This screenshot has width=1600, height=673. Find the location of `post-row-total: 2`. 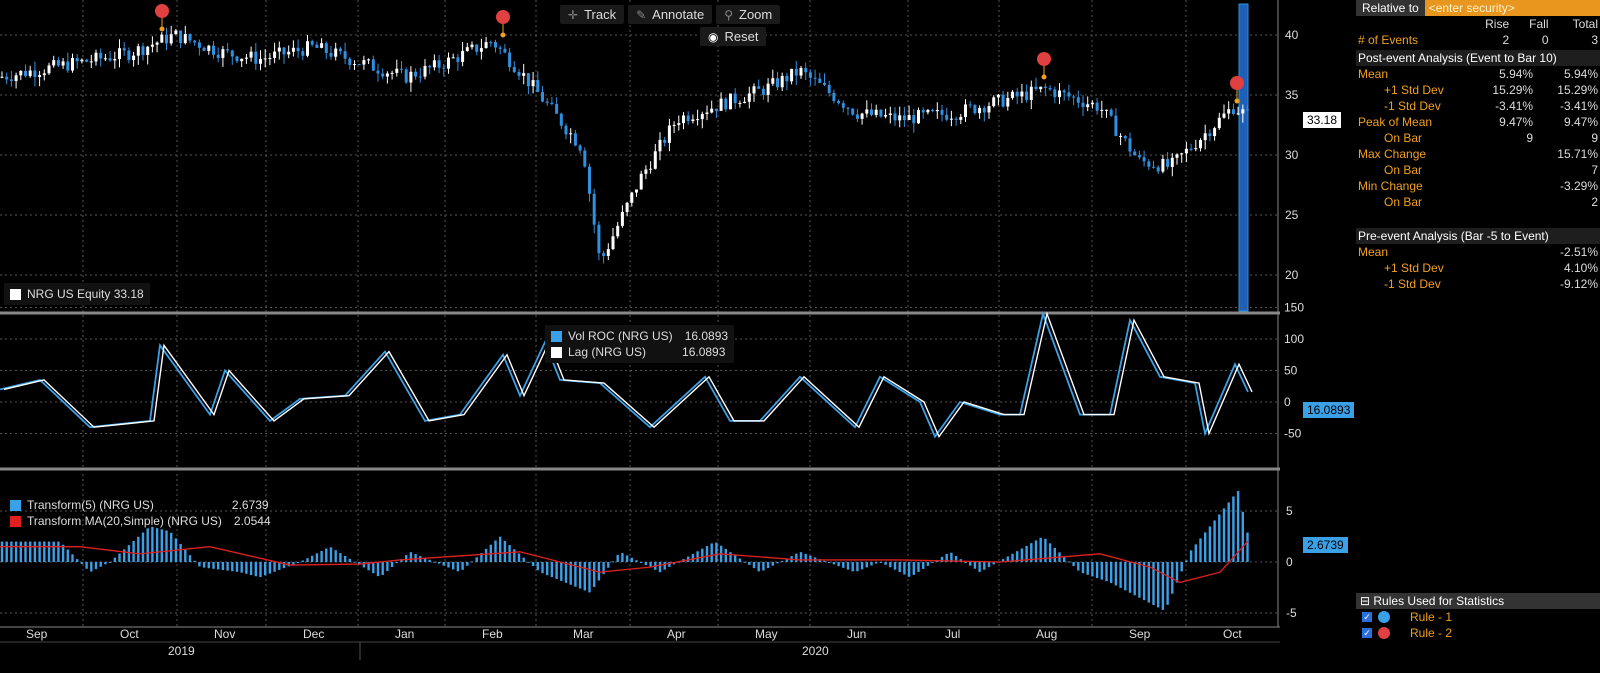

post-row-total: 2 is located at coordinates (1594, 202).